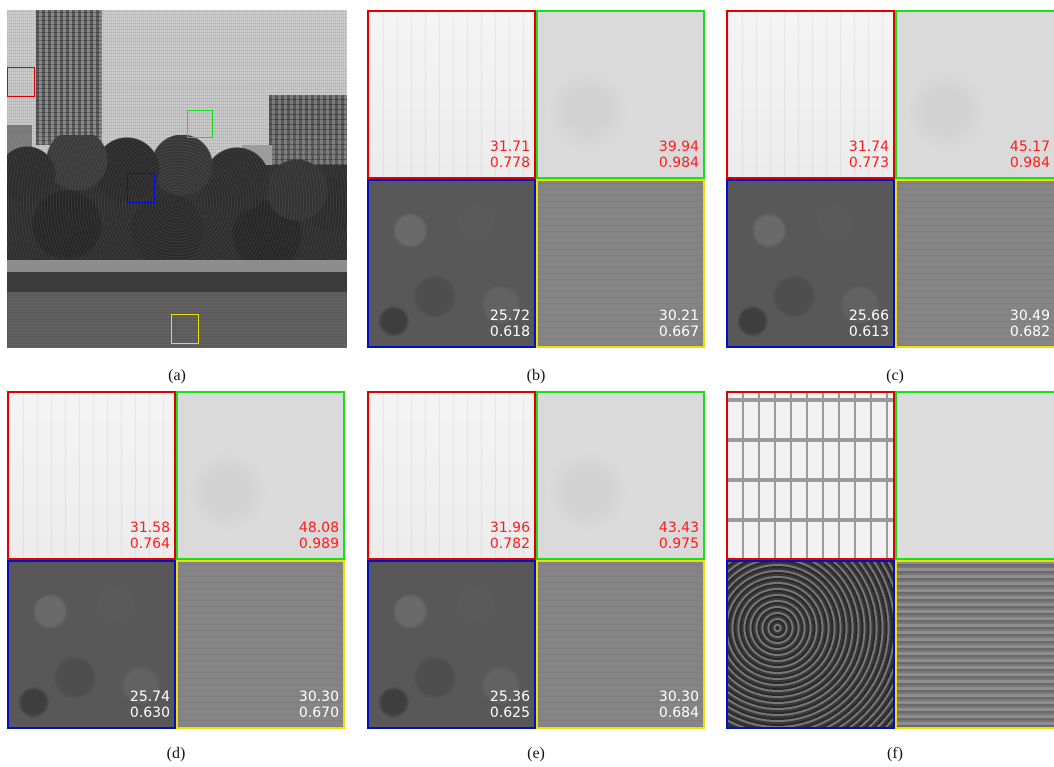 This screenshot has width=1054, height=767. What do you see at coordinates (1029, 324) in the screenshot?
I see `metrics-yellow-c: 30.49 0.682` at bounding box center [1029, 324].